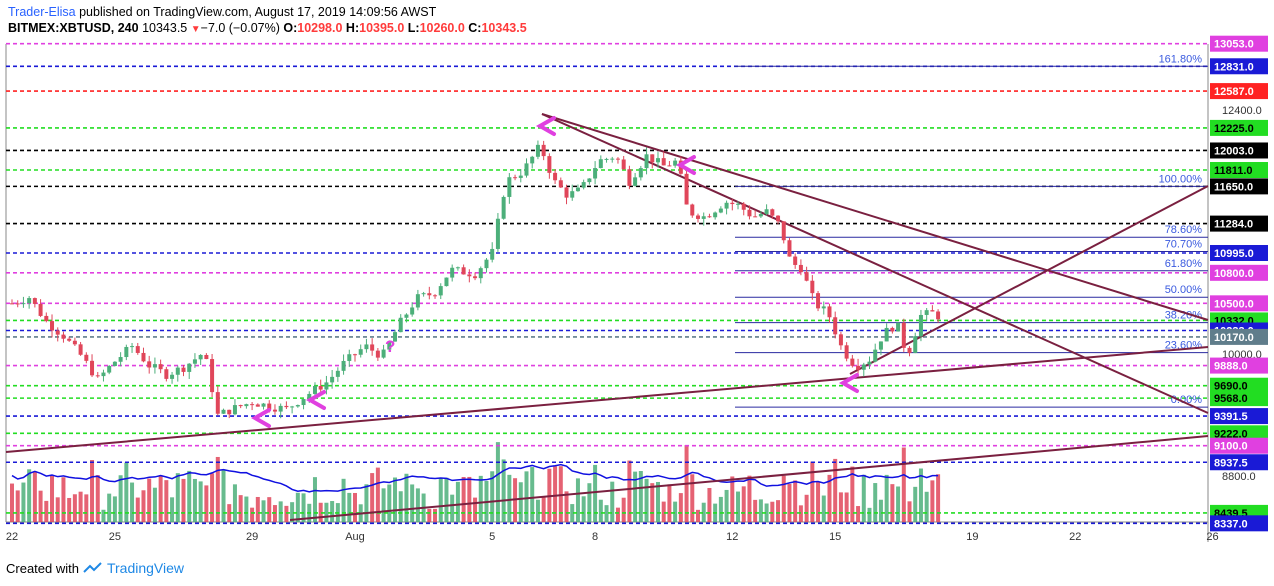 This screenshot has height=586, width=1274. Describe the element at coordinates (320, 28) in the screenshot. I see `open-value: 10298.0` at that location.